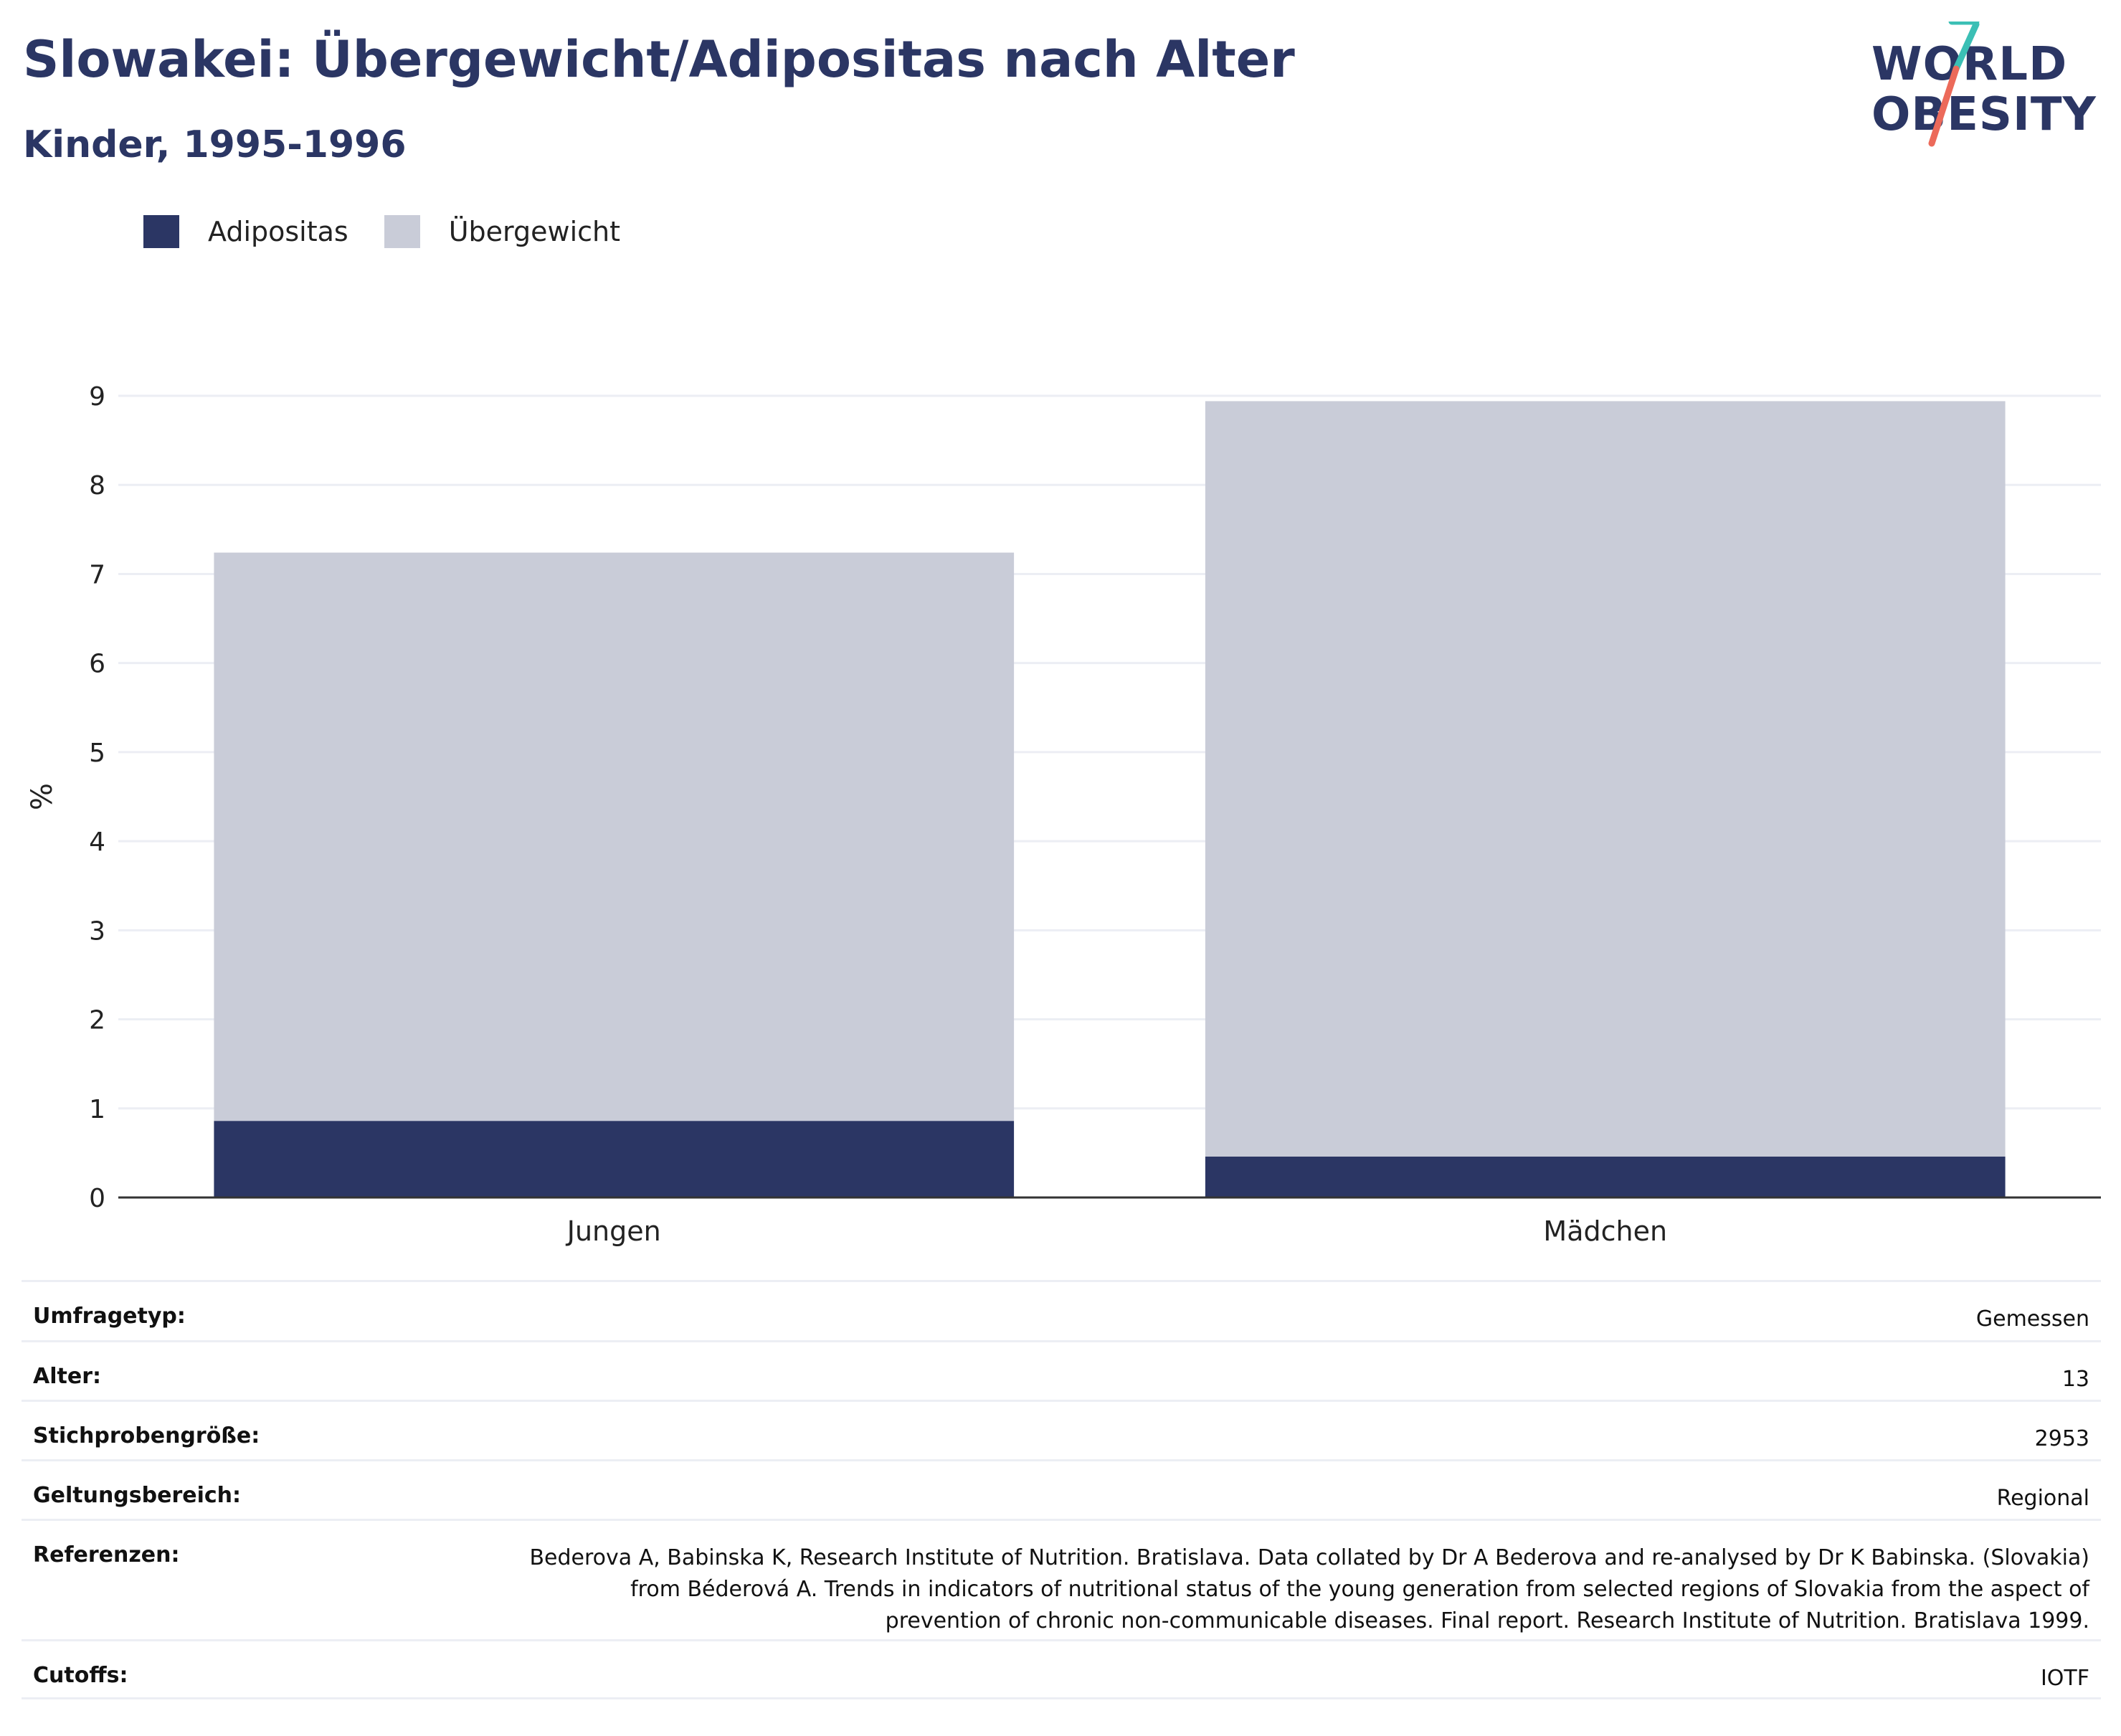 Image resolution: width=2121 pixels, height=1736 pixels. I want to click on legend-item-adipositas: Adipositas, so click(245, 231).